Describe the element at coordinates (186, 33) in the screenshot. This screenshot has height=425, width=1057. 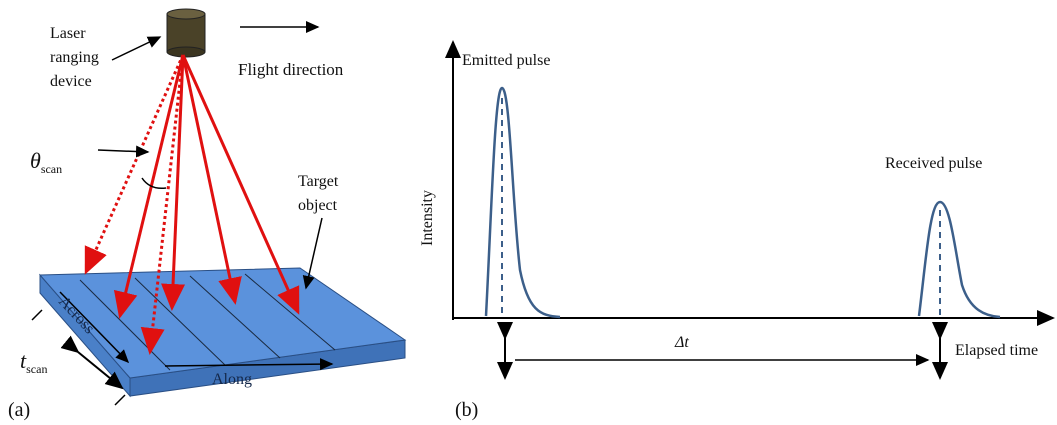
I see `laser-device` at that location.